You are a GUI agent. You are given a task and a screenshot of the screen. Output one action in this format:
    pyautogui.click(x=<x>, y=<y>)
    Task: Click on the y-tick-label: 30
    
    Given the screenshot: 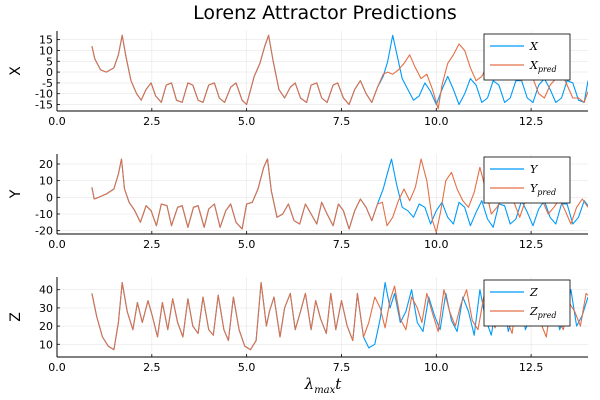 What is the action you would take?
    pyautogui.click(x=46, y=308)
    